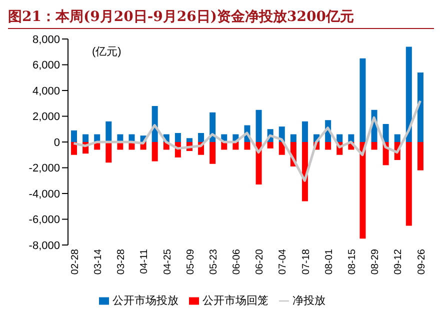  I want to click on x-tick-label: 05-23, so click(214, 261).